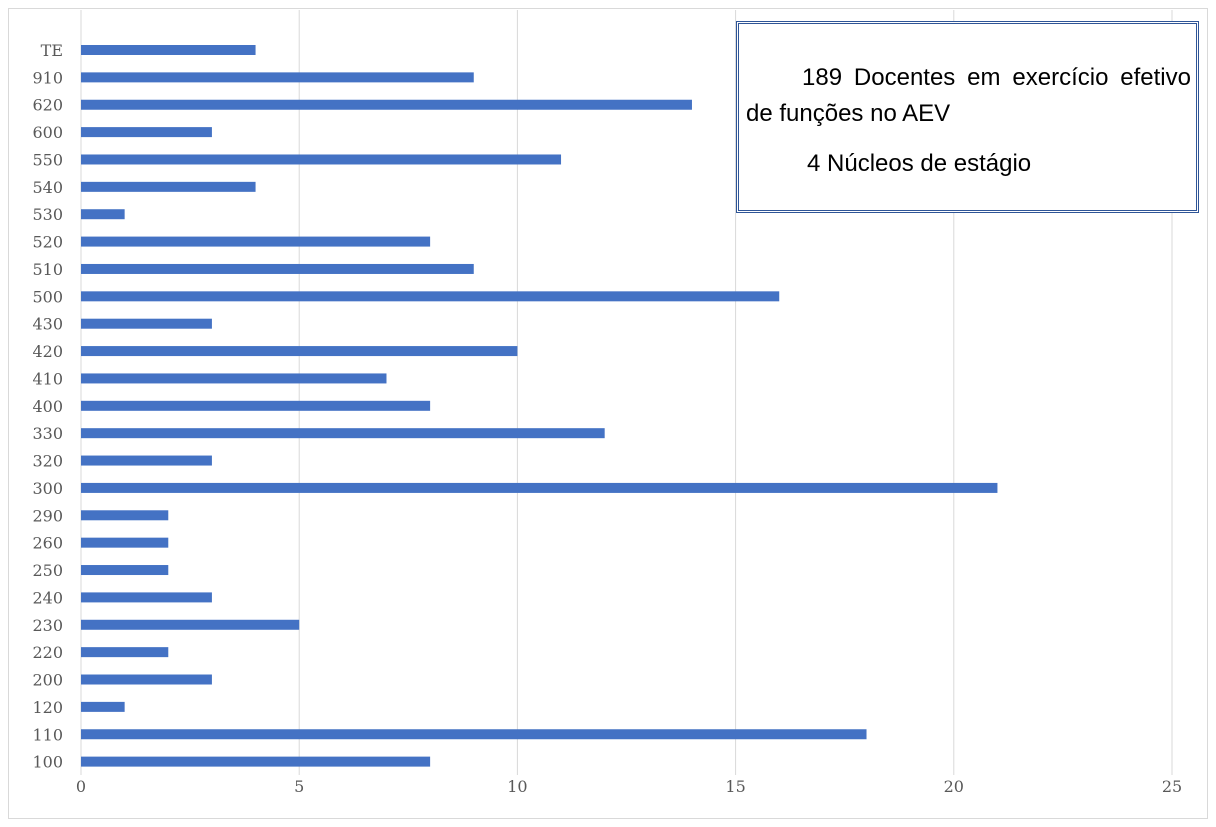  What do you see at coordinates (47, 105) in the screenshot?
I see `y-tick-label: 620` at bounding box center [47, 105].